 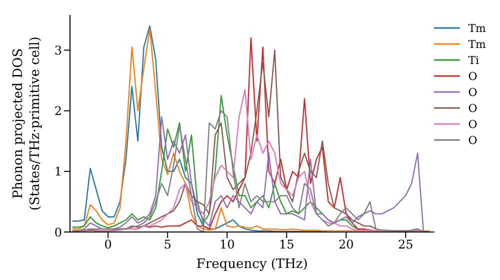 I want to click on y-tick-label: 1, so click(x=58, y=171).